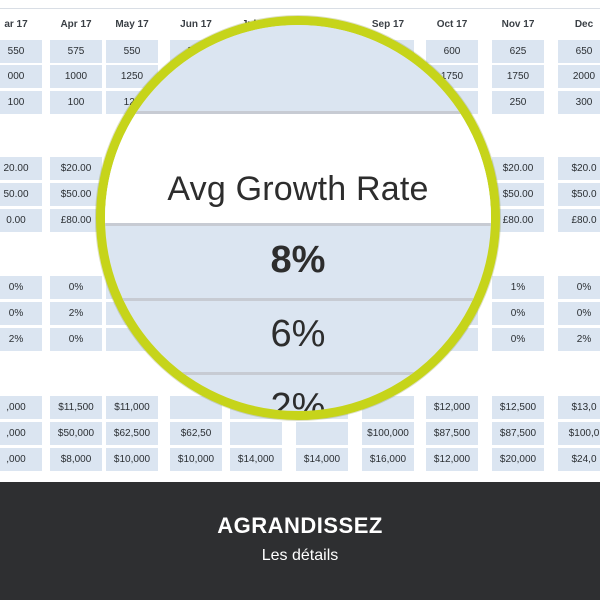 This screenshot has height=600, width=600. I want to click on growth-rate-value-1: 8%, so click(298, 260).